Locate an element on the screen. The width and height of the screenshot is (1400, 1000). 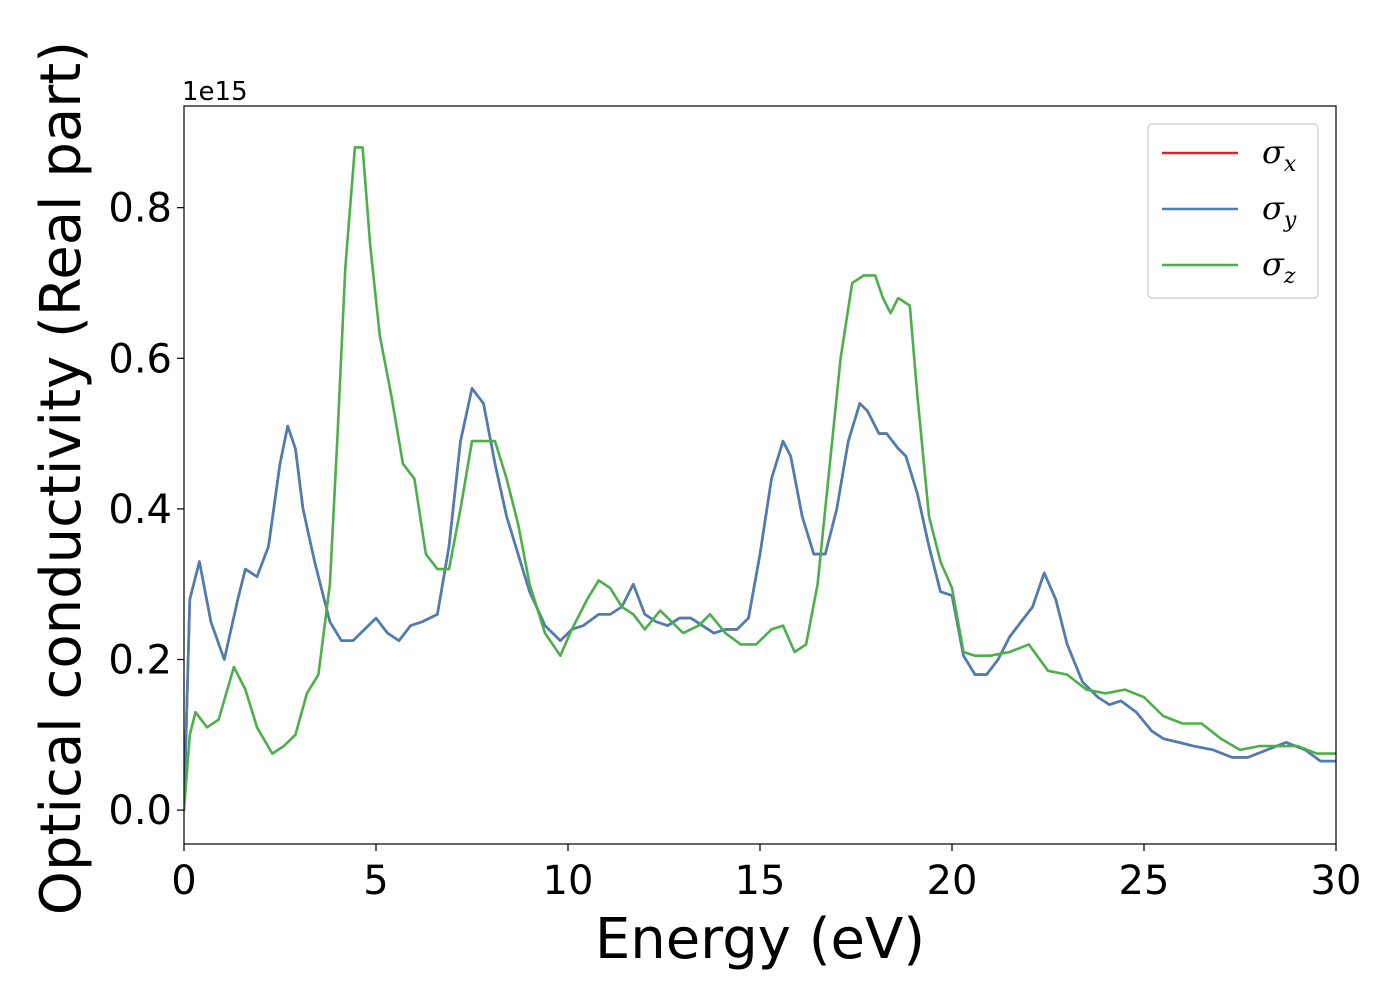
x-tick-label: 5 is located at coordinates (375, 881).